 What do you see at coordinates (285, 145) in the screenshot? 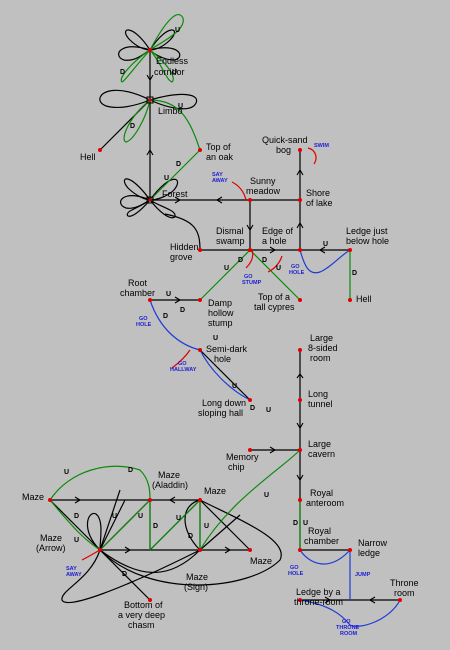
I see `location-label: Quick-sand bog` at bounding box center [285, 145].